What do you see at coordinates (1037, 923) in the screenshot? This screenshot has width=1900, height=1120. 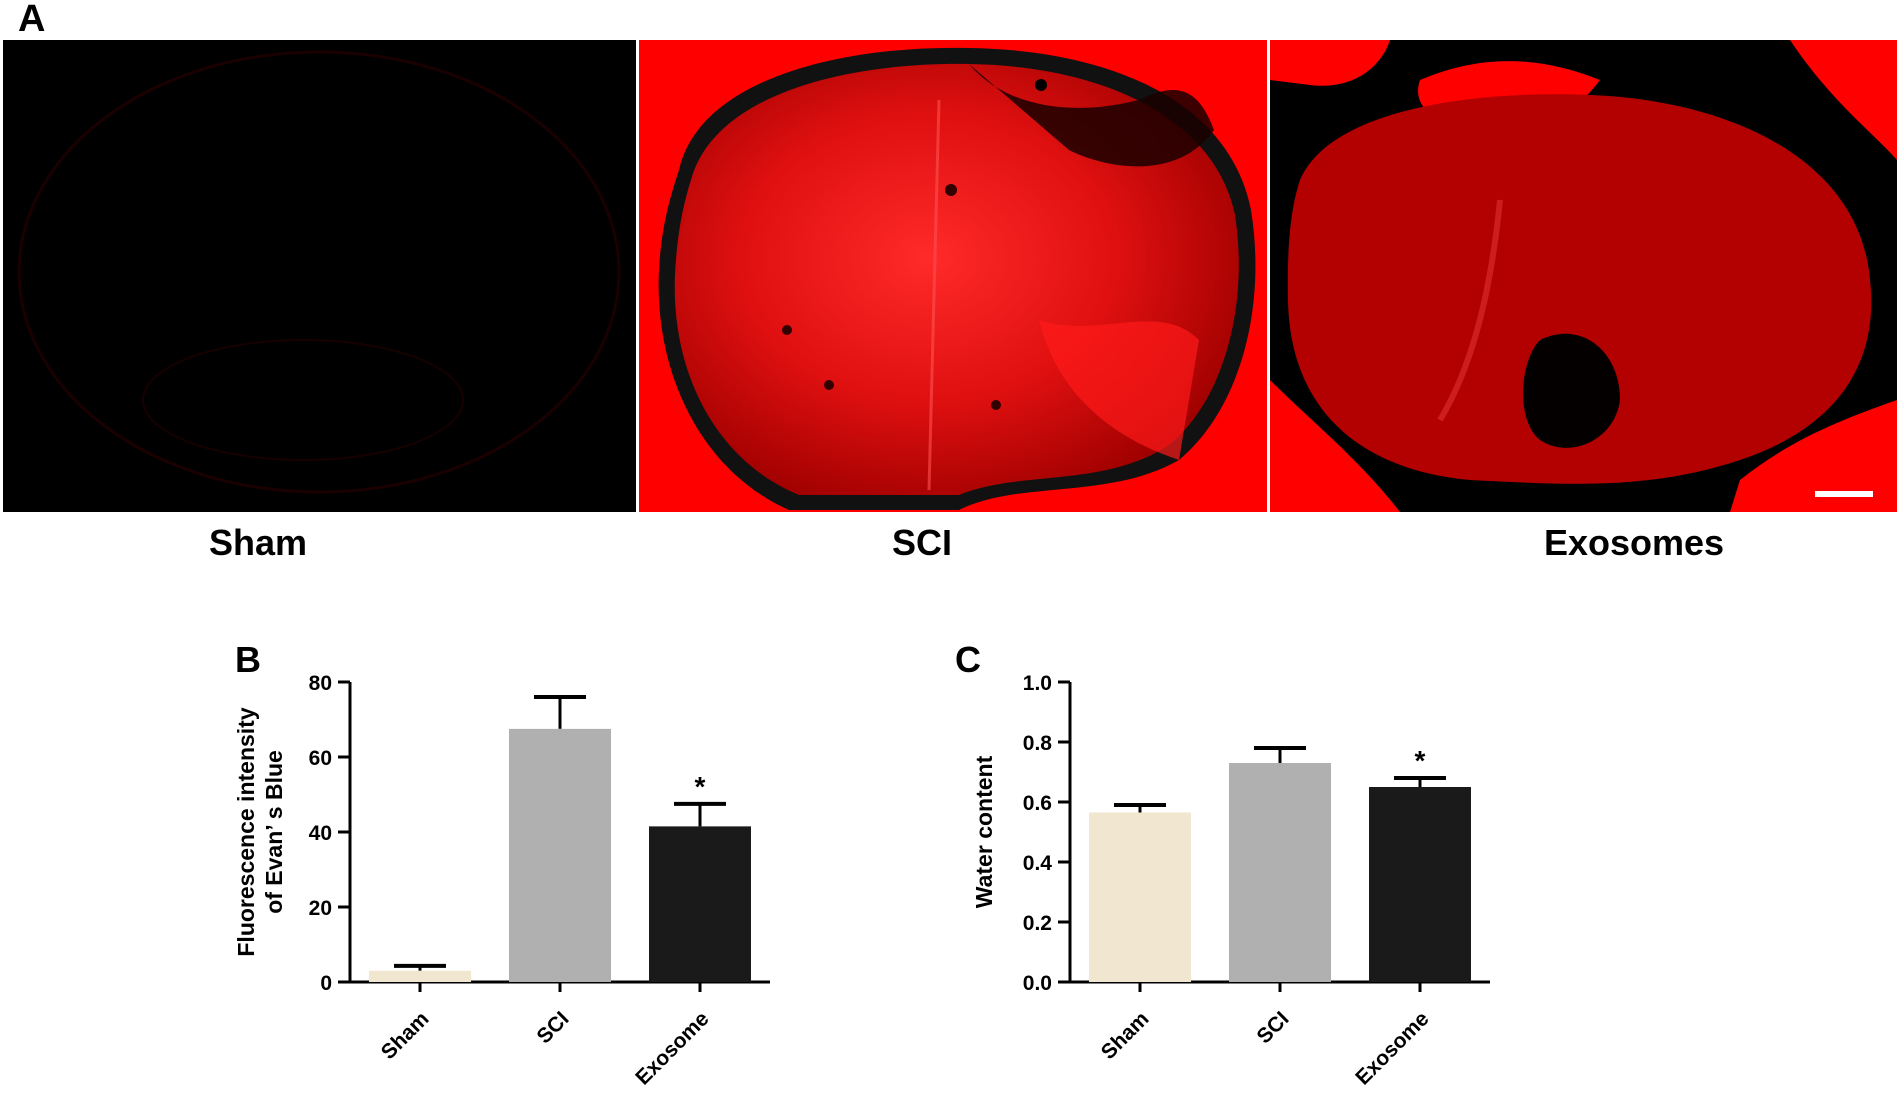 I see `y-tick-label: 0.2` at bounding box center [1037, 923].